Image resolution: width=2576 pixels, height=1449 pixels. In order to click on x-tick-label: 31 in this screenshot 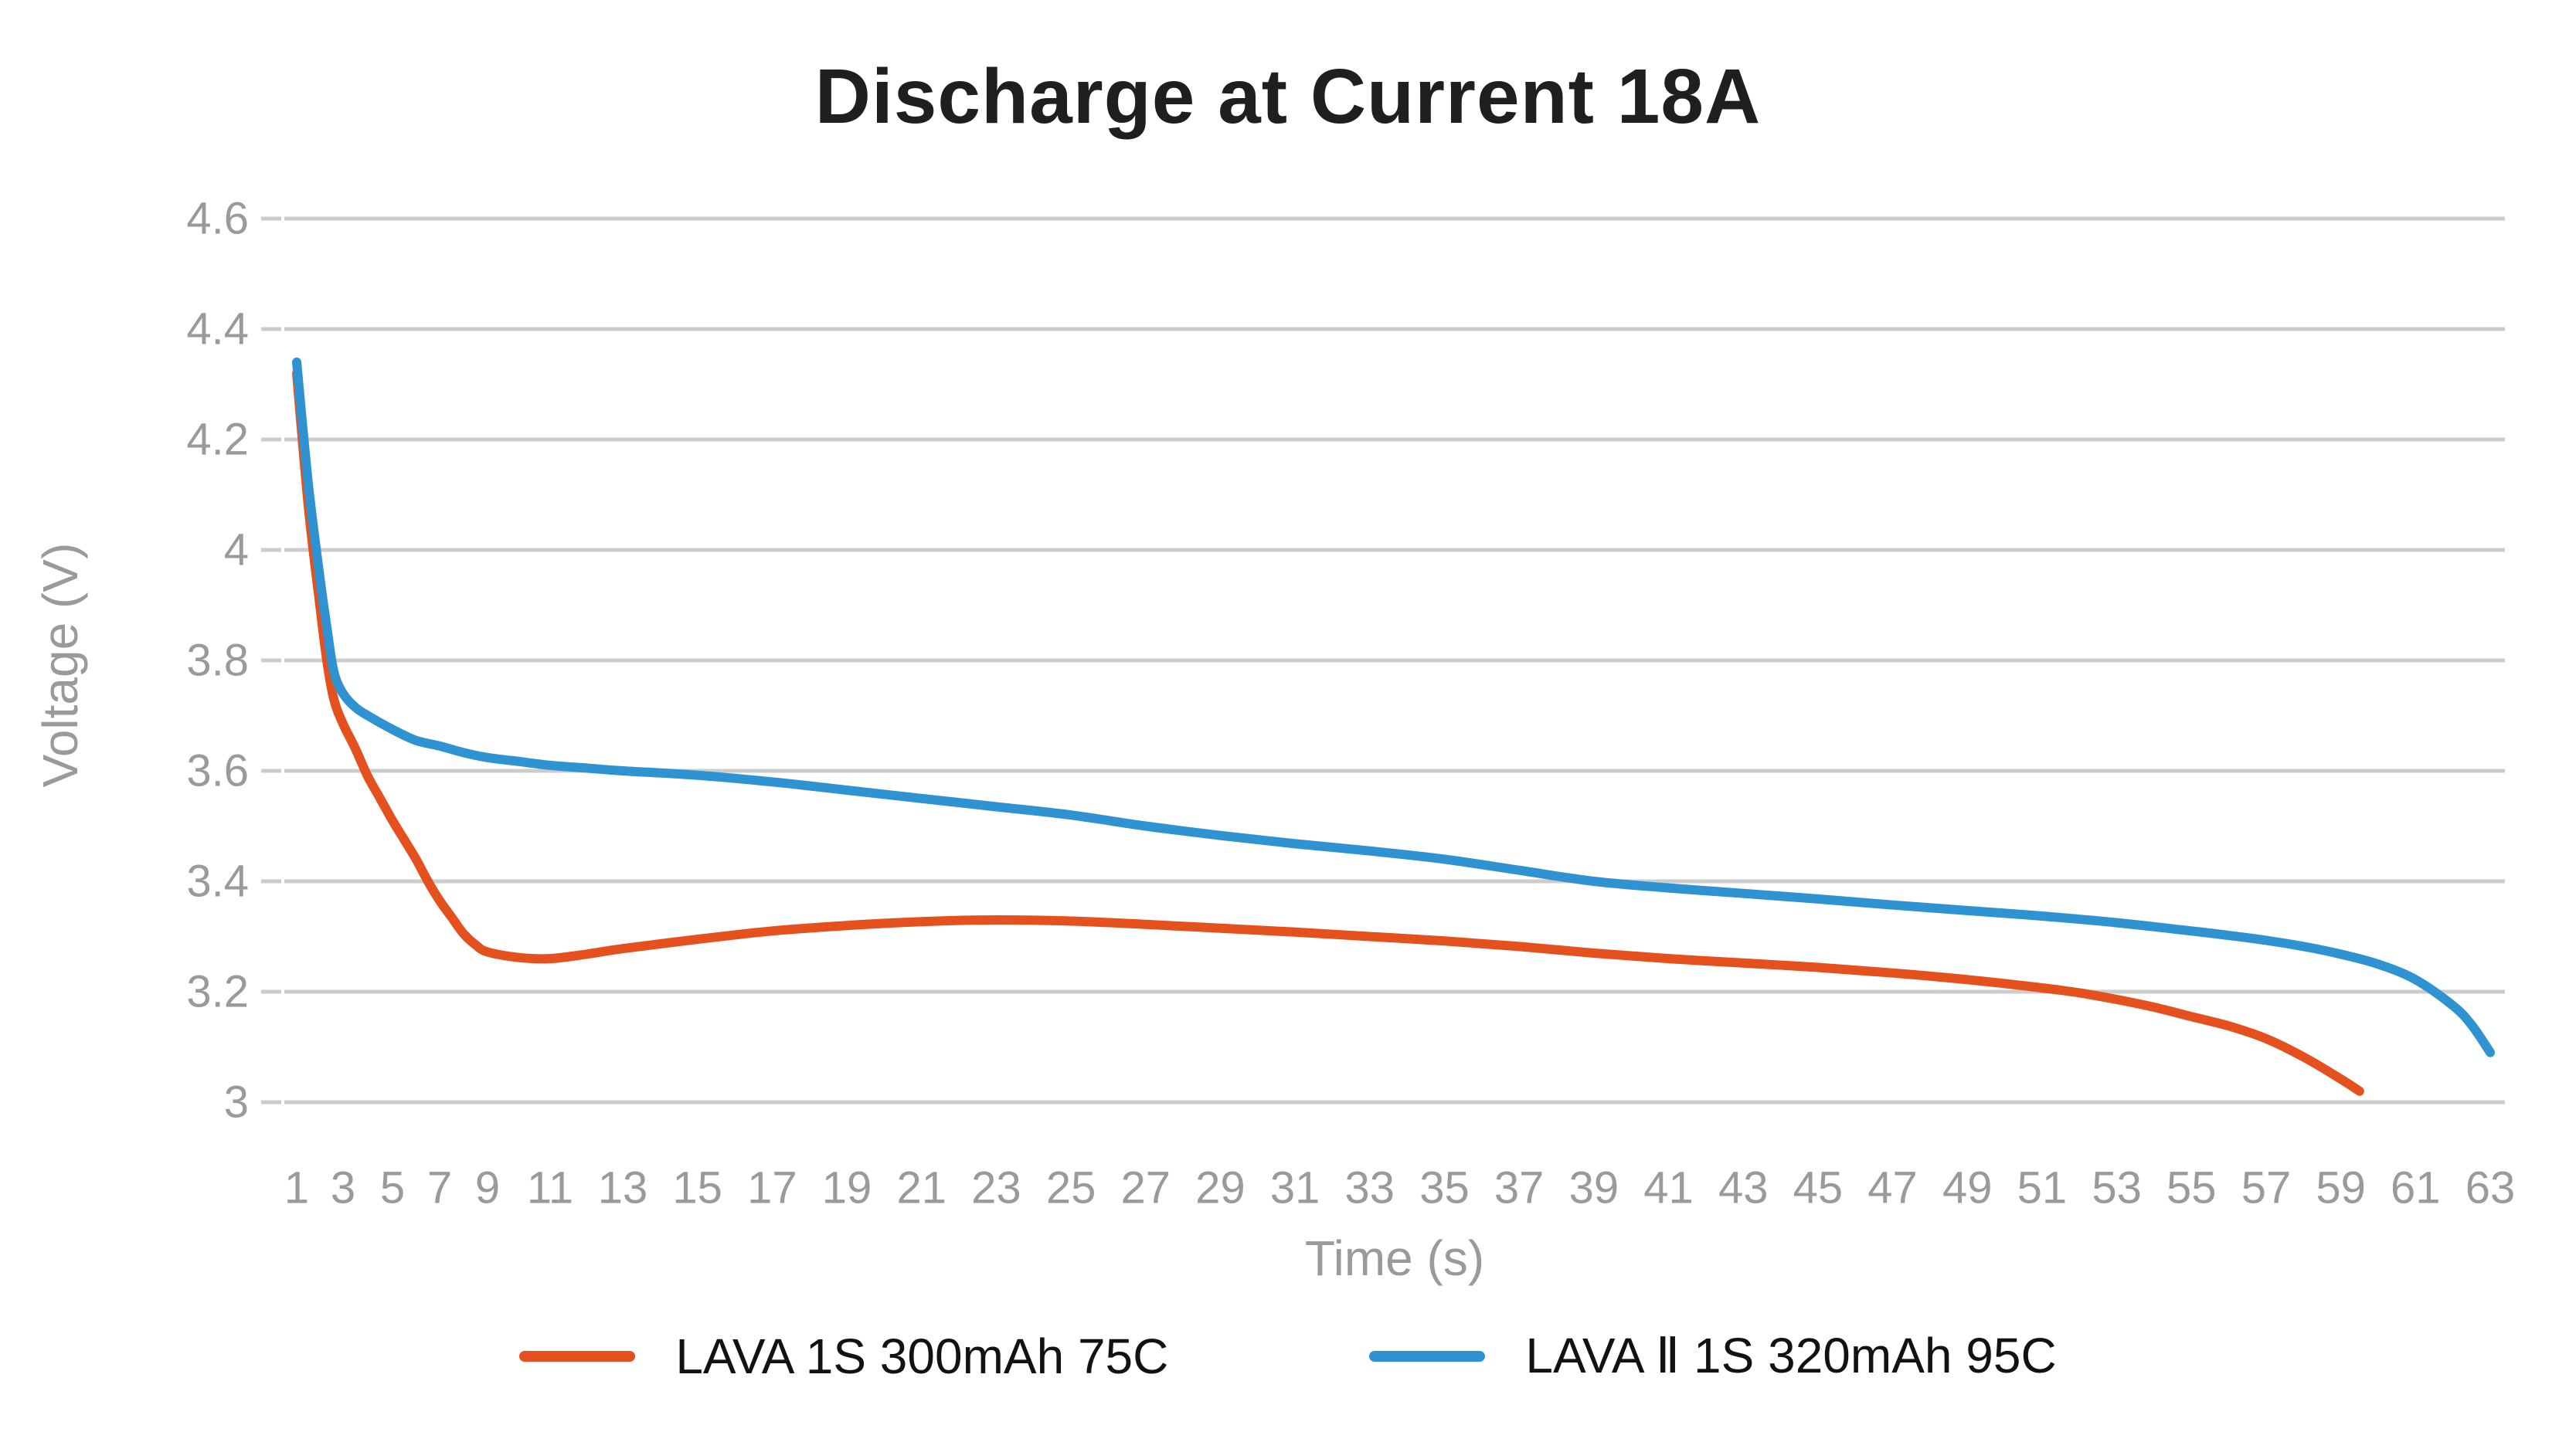, I will do `click(1295, 1188)`.